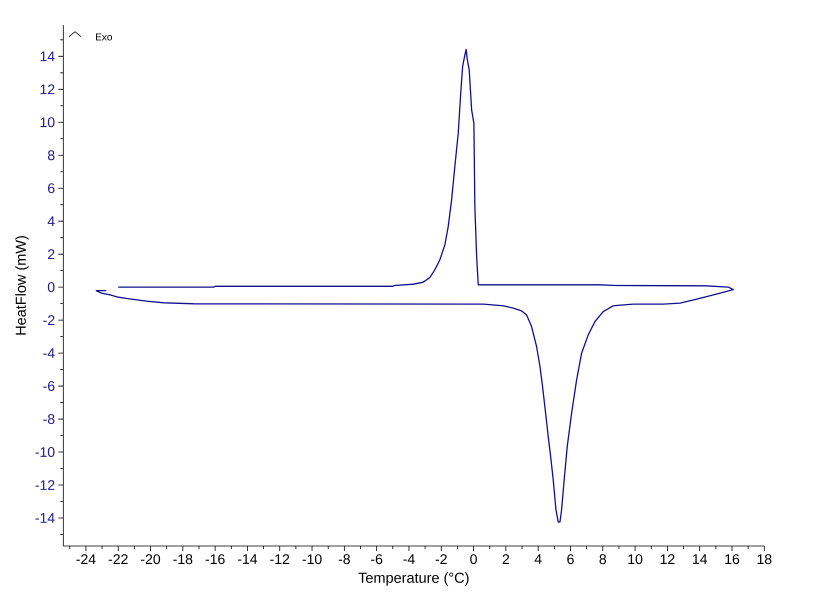 This screenshot has height=597, width=815. What do you see at coordinates (118, 559) in the screenshot?
I see `x-tick-label: -22` at bounding box center [118, 559].